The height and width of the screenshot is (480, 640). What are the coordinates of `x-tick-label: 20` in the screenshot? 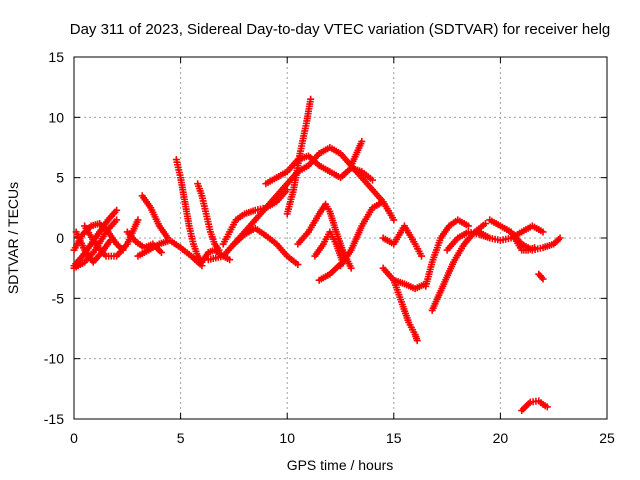 It's located at (501, 438).